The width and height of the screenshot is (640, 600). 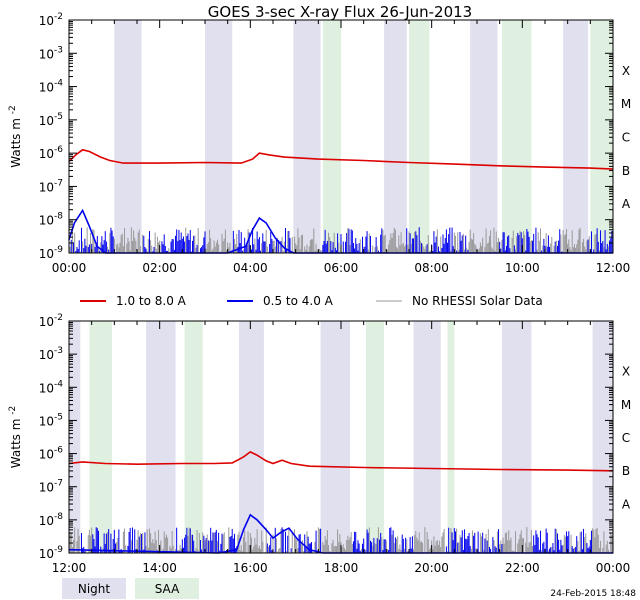 I want to click on shading-legend-label: Night, so click(x=94, y=589).